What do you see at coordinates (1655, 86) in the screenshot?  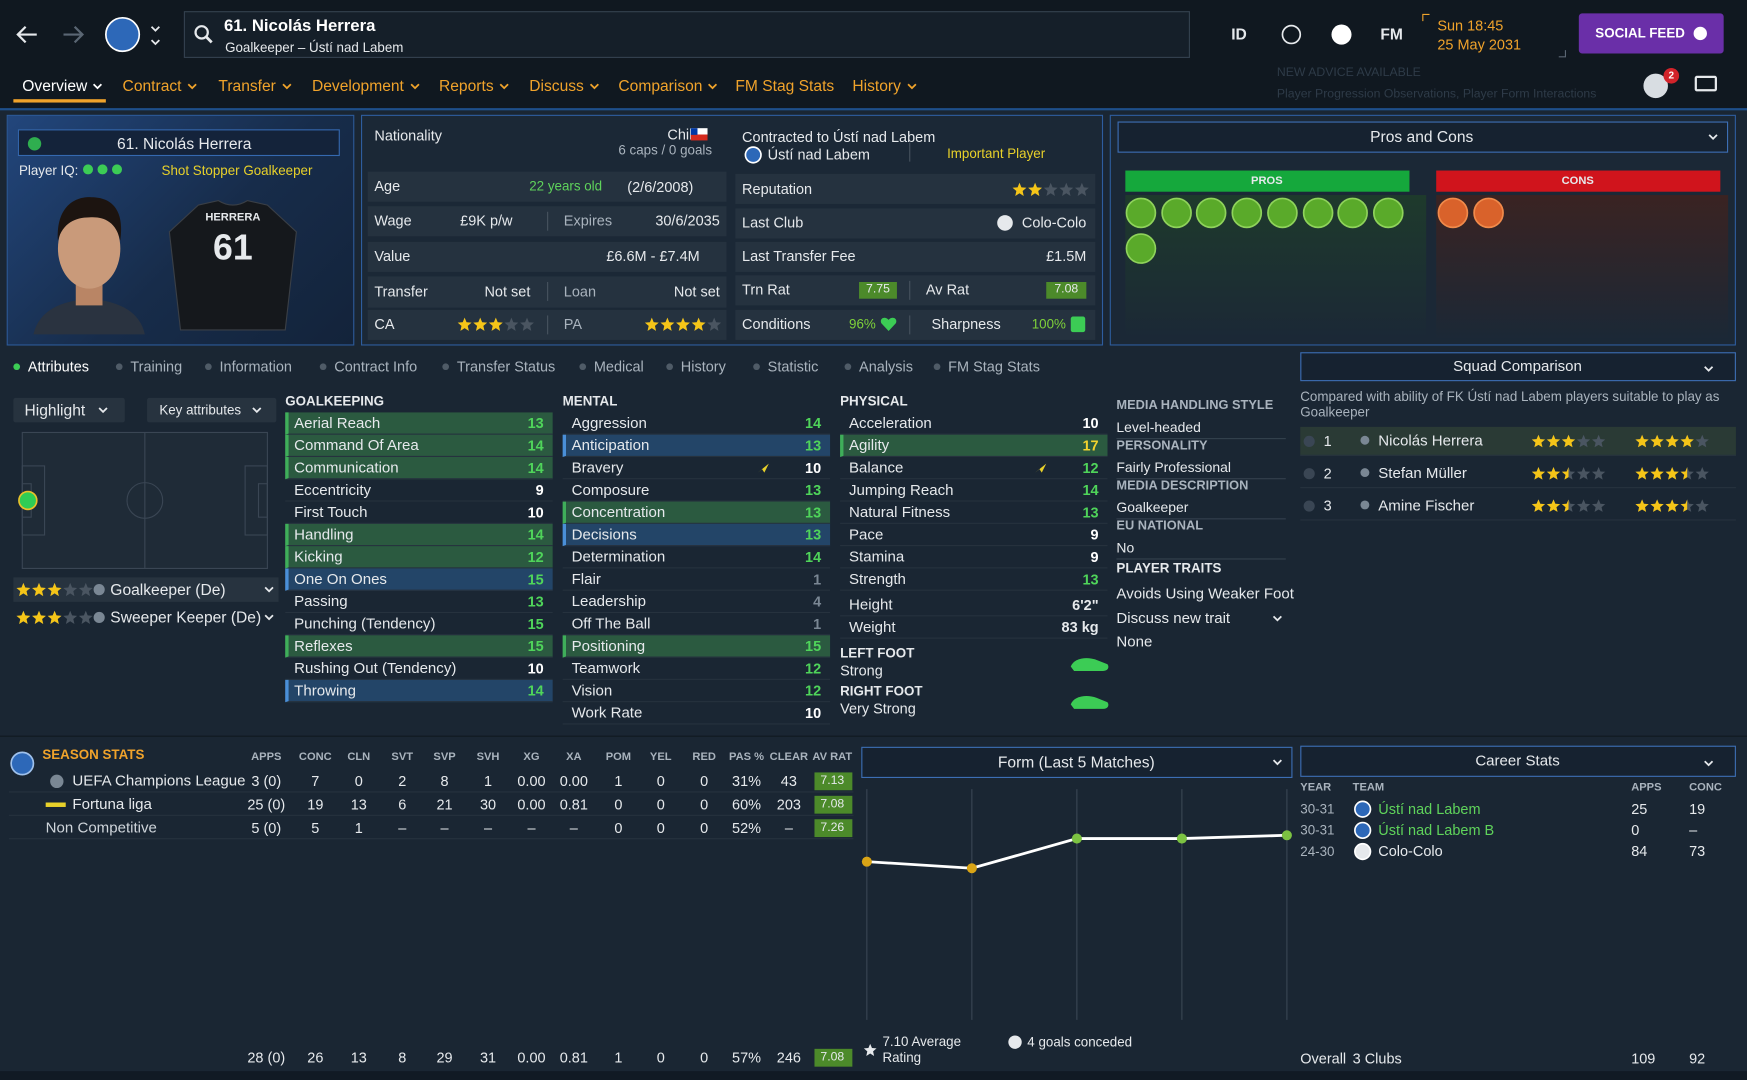 I see `inbox-icon` at bounding box center [1655, 86].